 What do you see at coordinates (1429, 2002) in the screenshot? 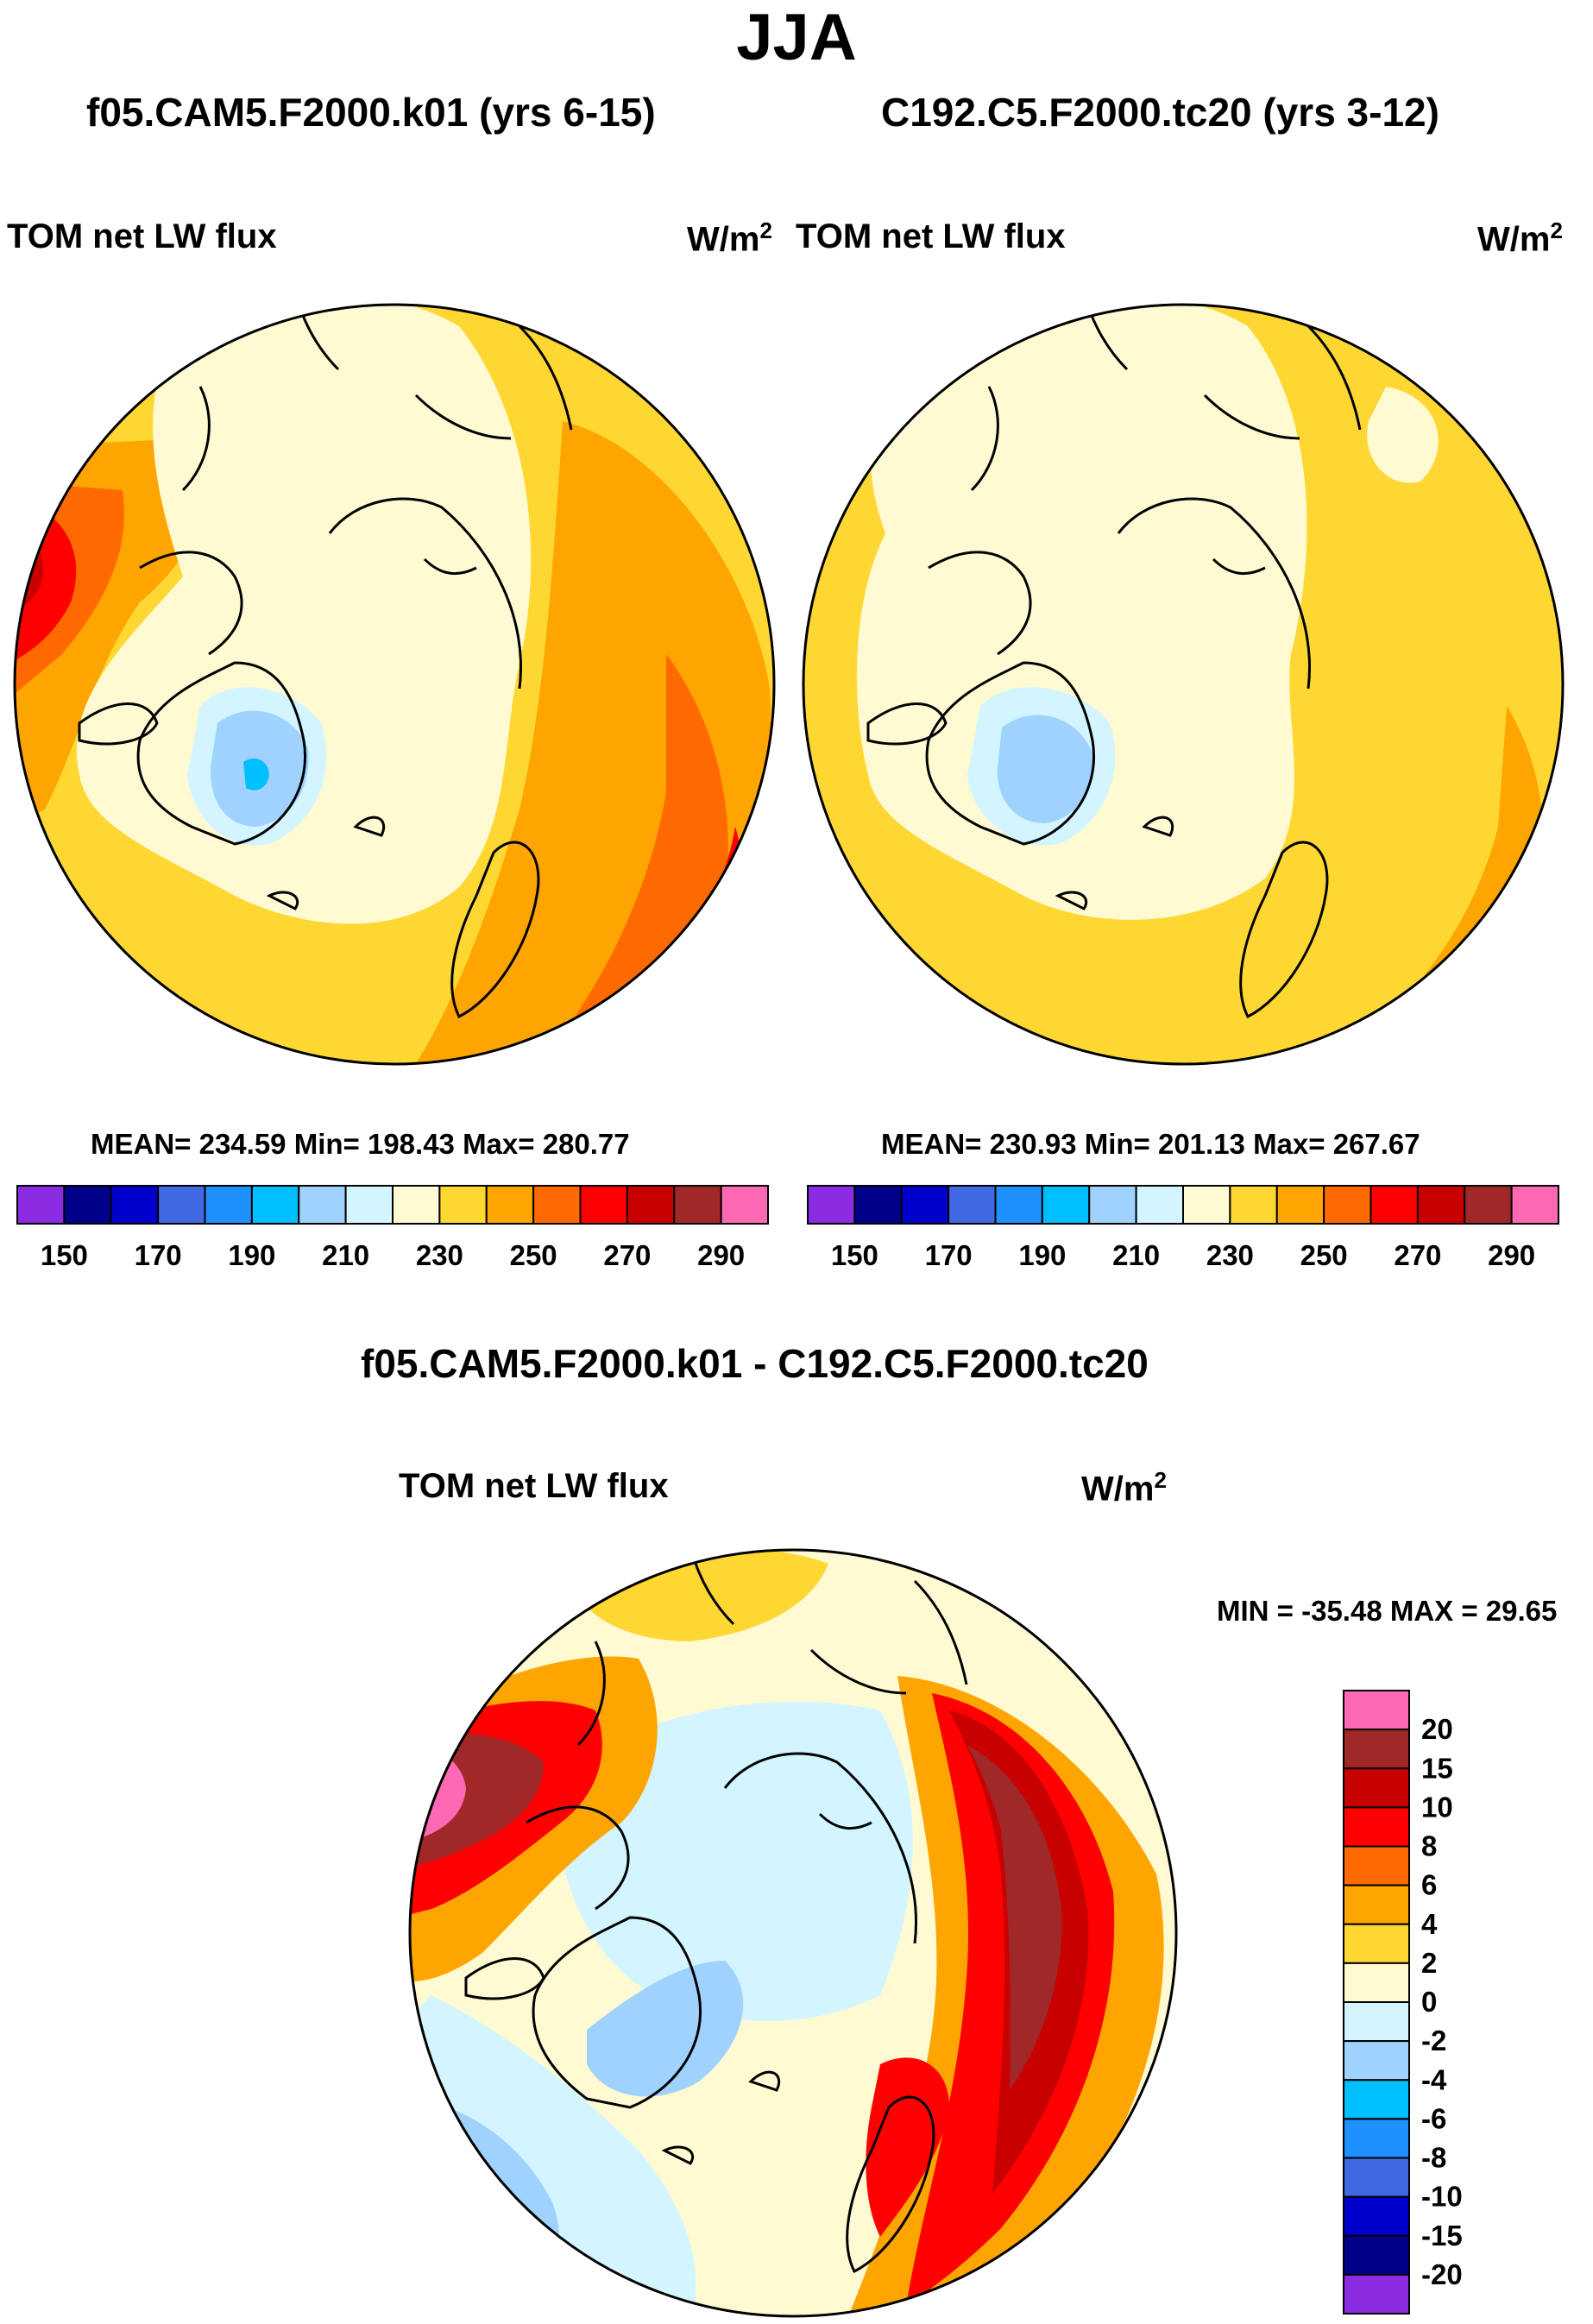
I see `diff-colorbar-tick-label: 0` at bounding box center [1429, 2002].